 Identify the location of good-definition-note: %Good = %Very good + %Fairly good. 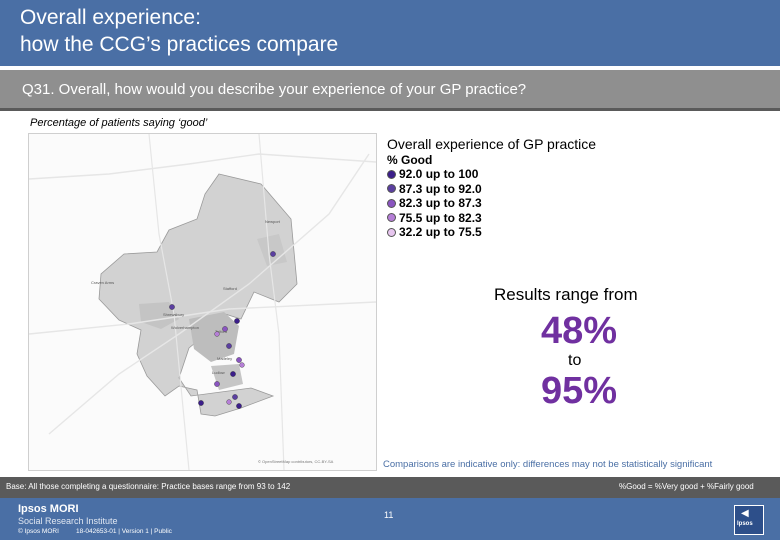
(686, 486).